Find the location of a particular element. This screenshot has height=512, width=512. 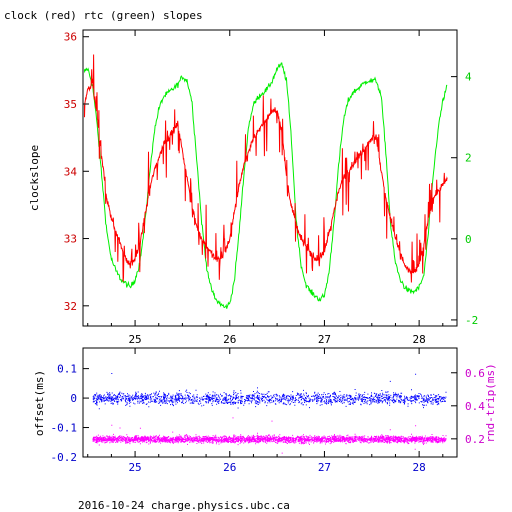

top-y-tick-label: 34 is located at coordinates (71, 171).